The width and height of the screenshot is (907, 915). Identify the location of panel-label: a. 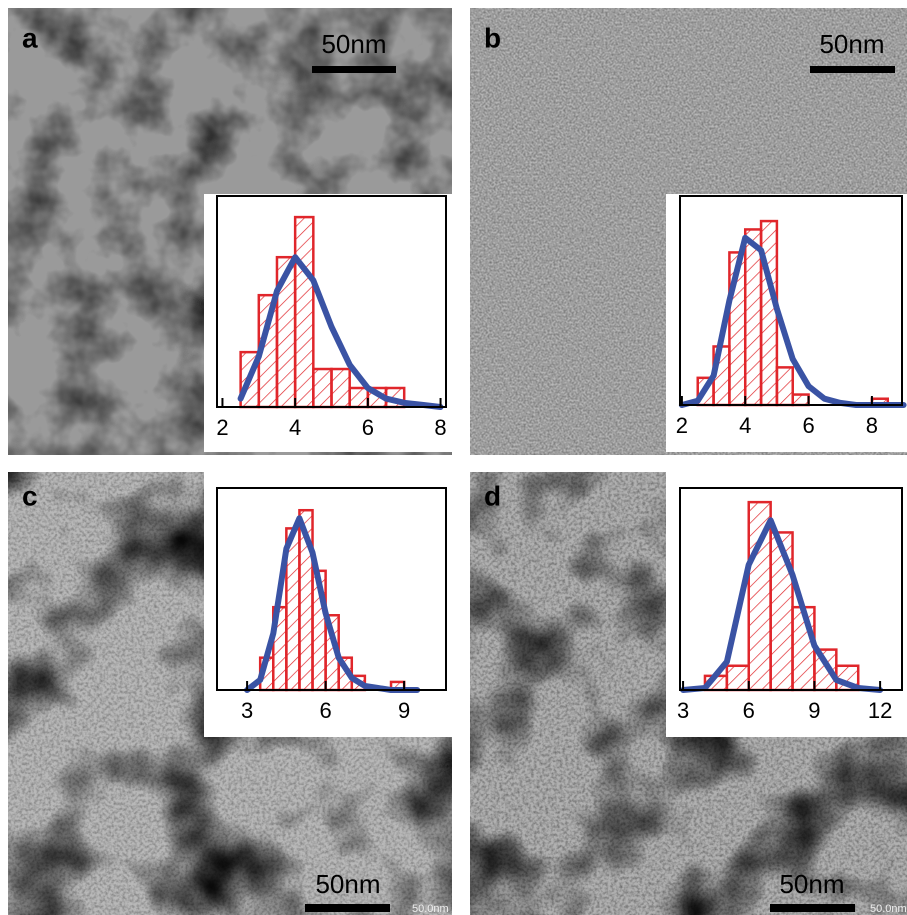
(30, 37).